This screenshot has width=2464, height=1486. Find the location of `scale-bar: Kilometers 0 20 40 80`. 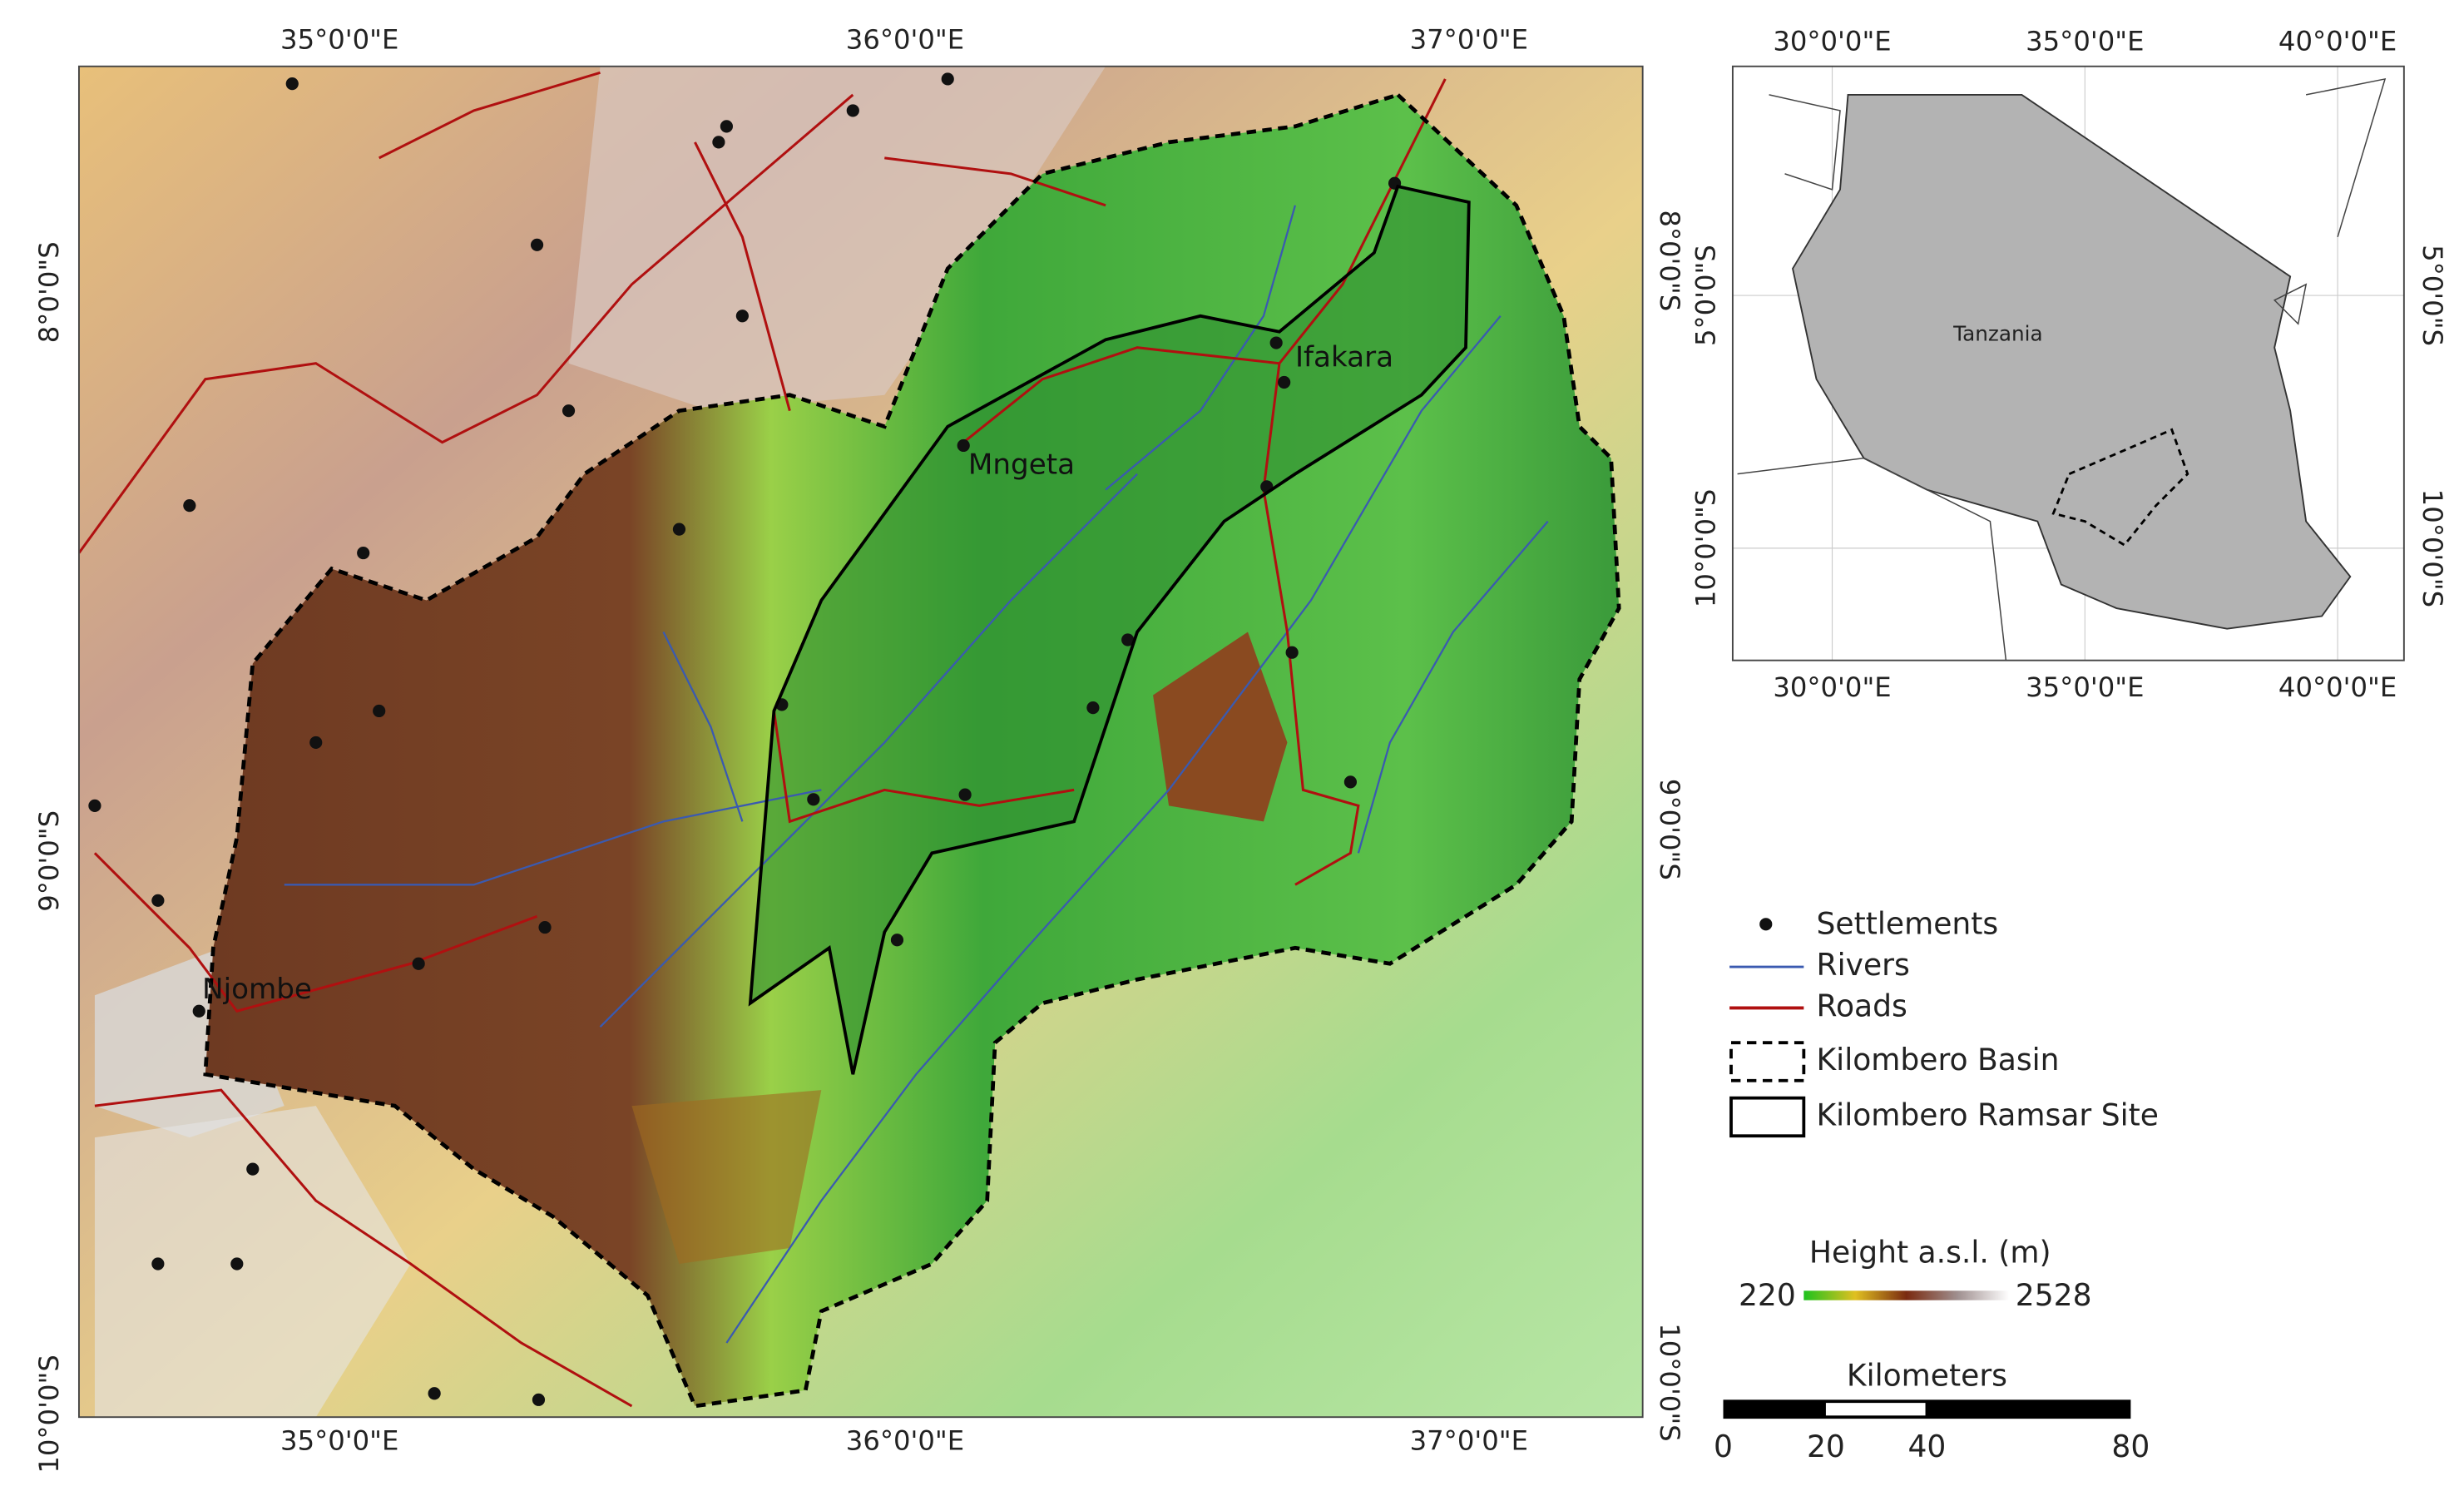

scale-bar: Kilometers 0 20 40 80 is located at coordinates (1932, 1411).